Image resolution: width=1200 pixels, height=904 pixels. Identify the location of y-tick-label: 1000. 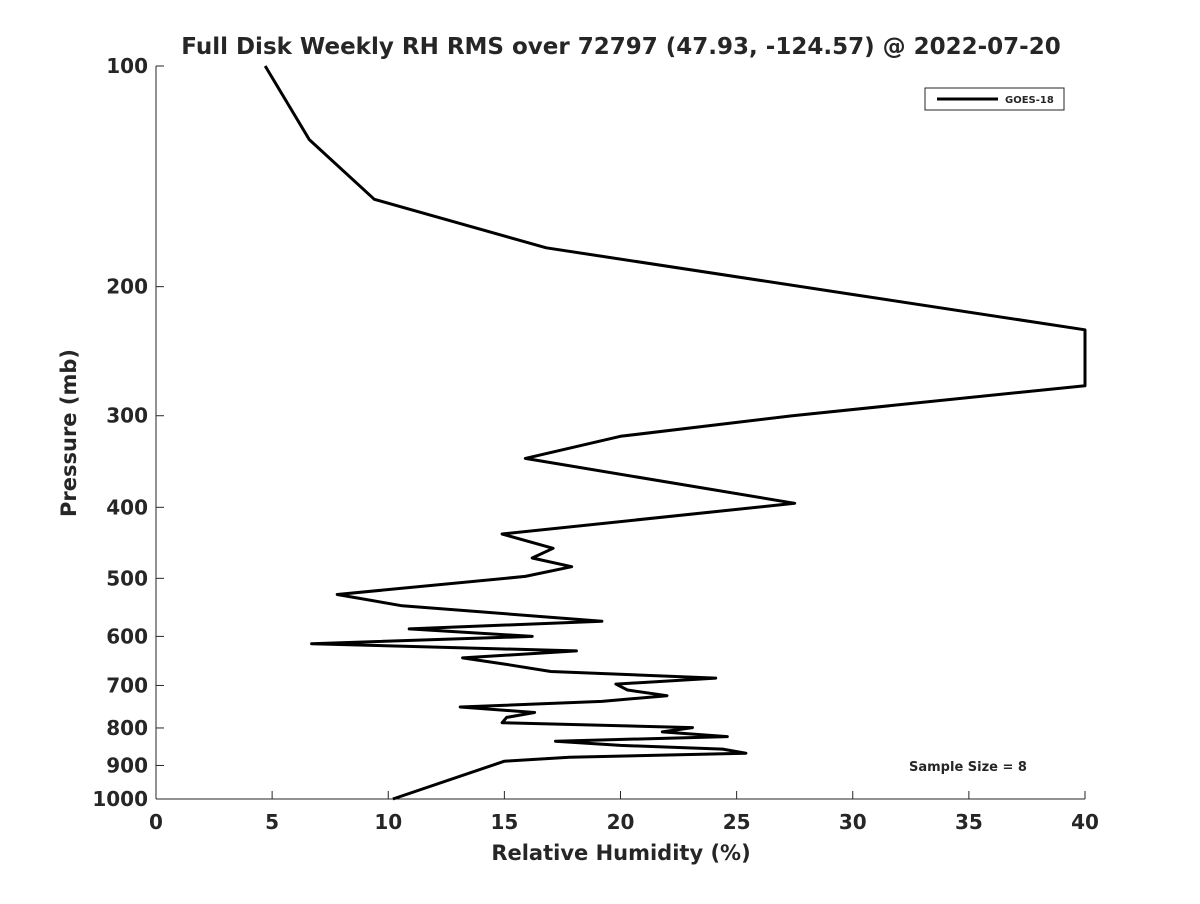
(120, 799).